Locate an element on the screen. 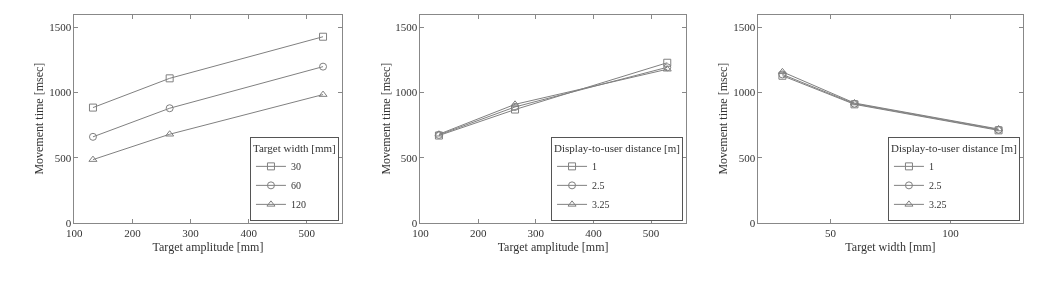 The image size is (1050, 287). legend-label: 60 is located at coordinates (295, 186).